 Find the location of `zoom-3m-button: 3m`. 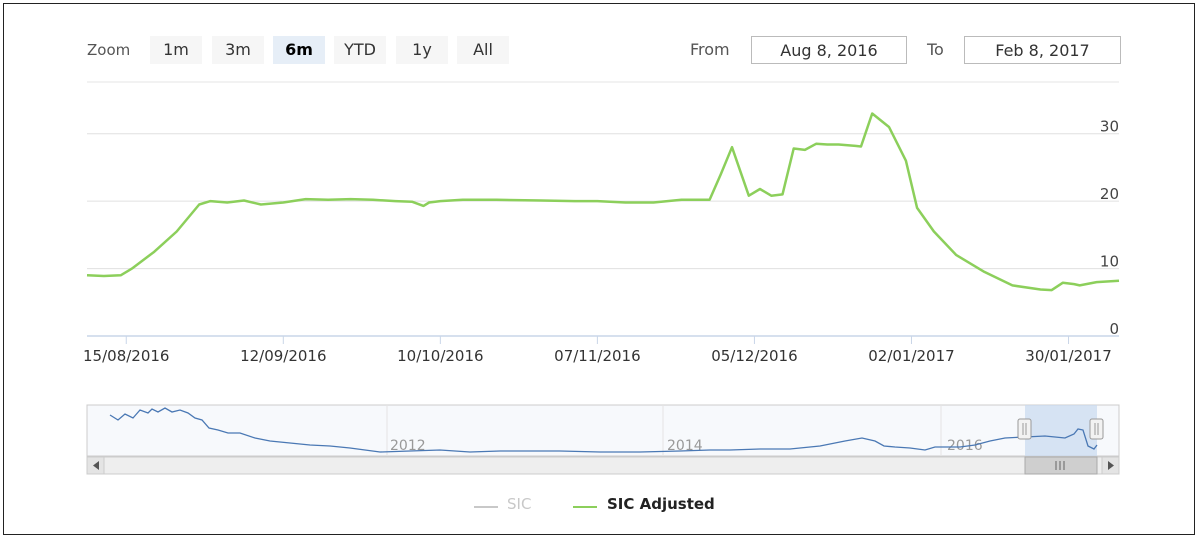

zoom-3m-button: 3m is located at coordinates (238, 50).